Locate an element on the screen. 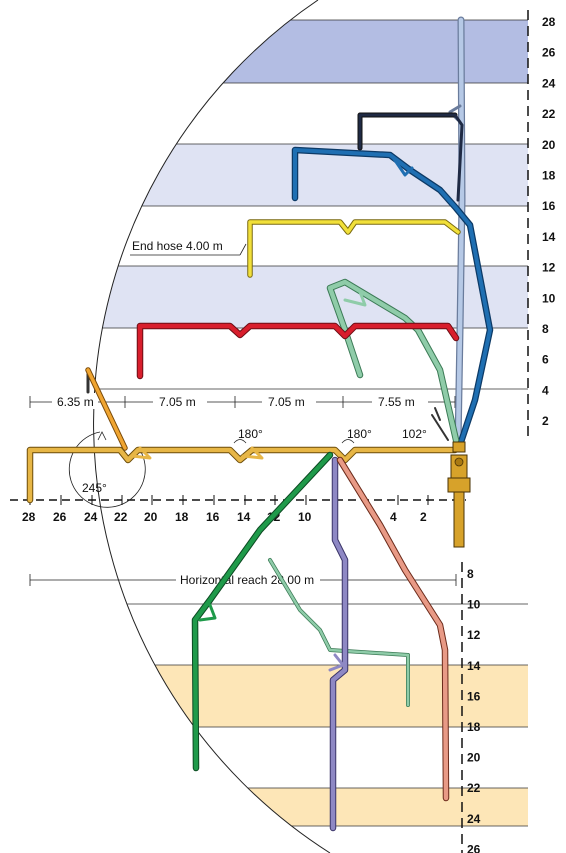  right-upper-tick-6: 6 is located at coordinates (545, 360).